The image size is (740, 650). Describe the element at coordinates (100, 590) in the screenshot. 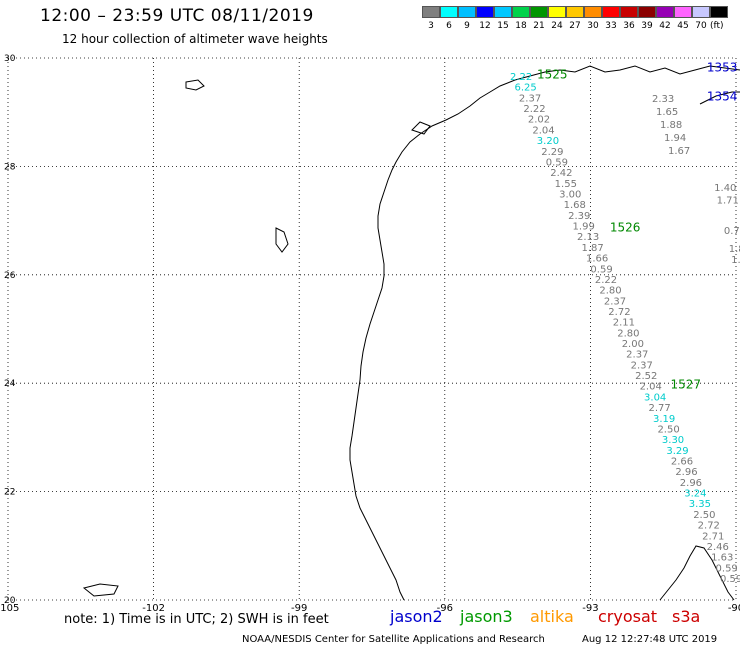

I see `island-sw` at that location.